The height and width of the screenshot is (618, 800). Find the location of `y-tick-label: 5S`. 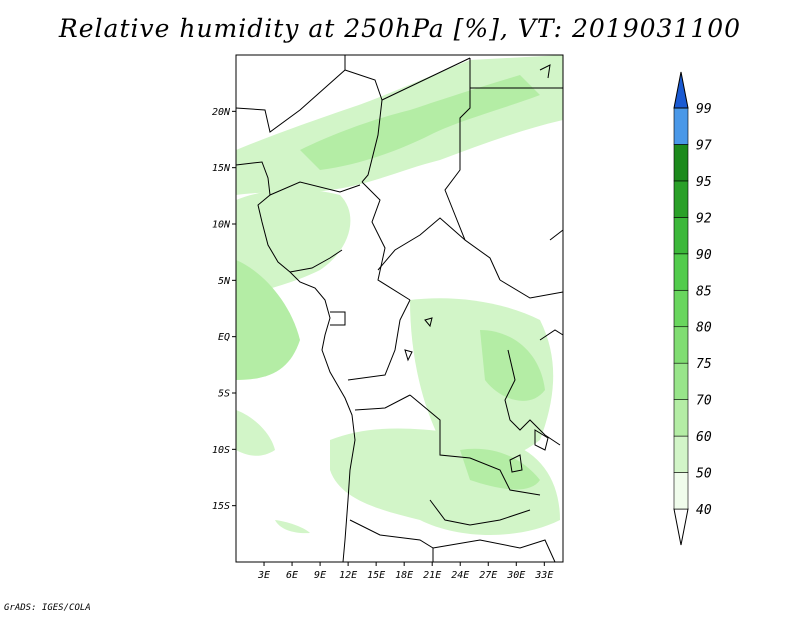

y-tick-label: 5S is located at coordinates (224, 394).